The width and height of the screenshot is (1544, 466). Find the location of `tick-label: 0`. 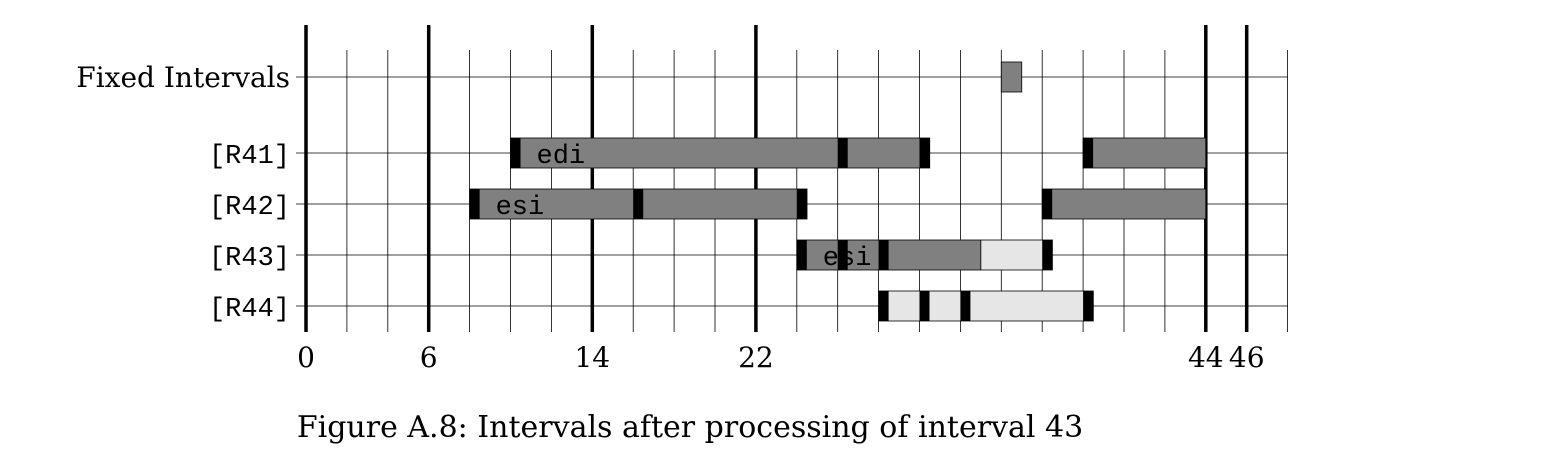

tick-label: 0 is located at coordinates (306, 357).